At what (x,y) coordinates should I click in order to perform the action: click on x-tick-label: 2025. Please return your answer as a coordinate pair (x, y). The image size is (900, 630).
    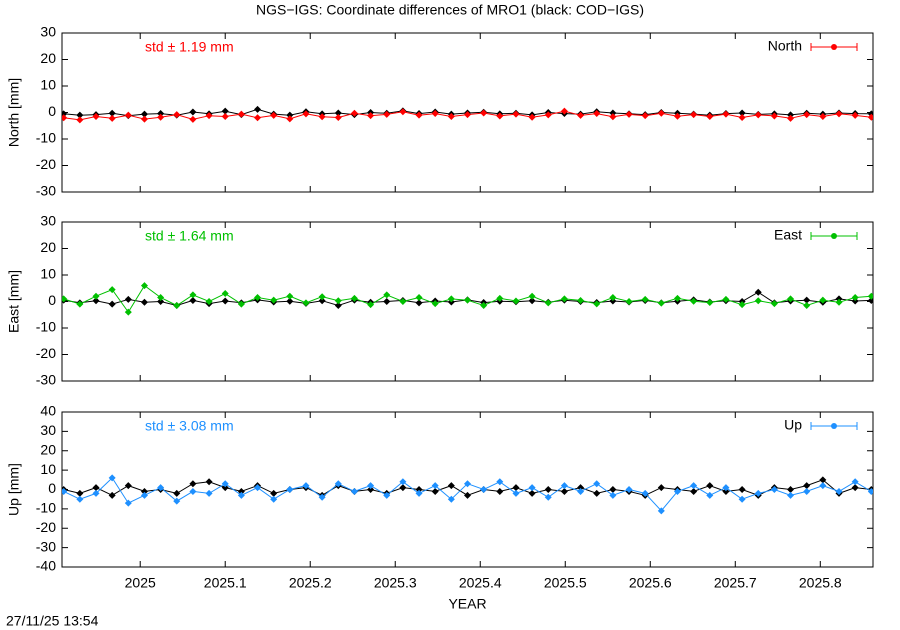
    Looking at the image, I should click on (140, 583).